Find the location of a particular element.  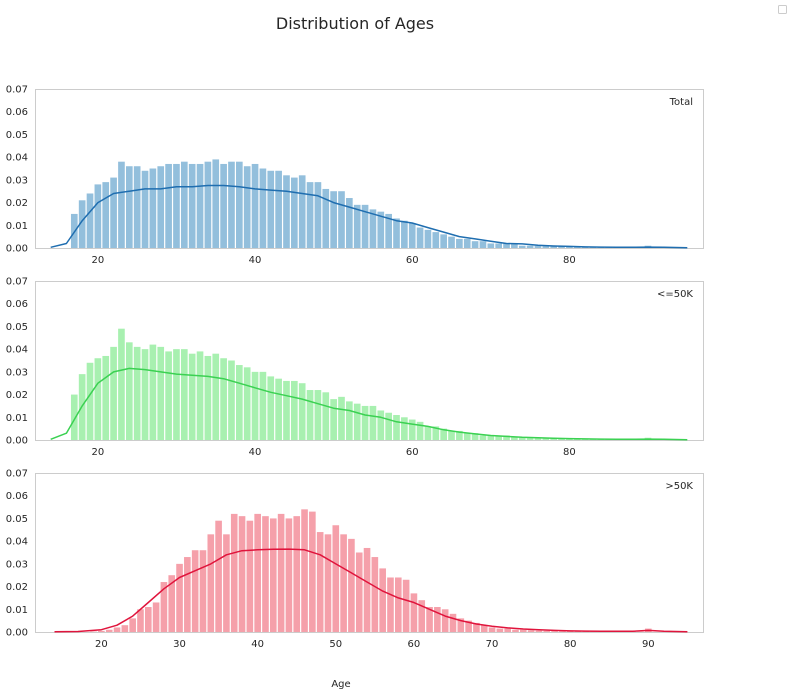

x-tick-label: 20 is located at coordinates (98, 452).